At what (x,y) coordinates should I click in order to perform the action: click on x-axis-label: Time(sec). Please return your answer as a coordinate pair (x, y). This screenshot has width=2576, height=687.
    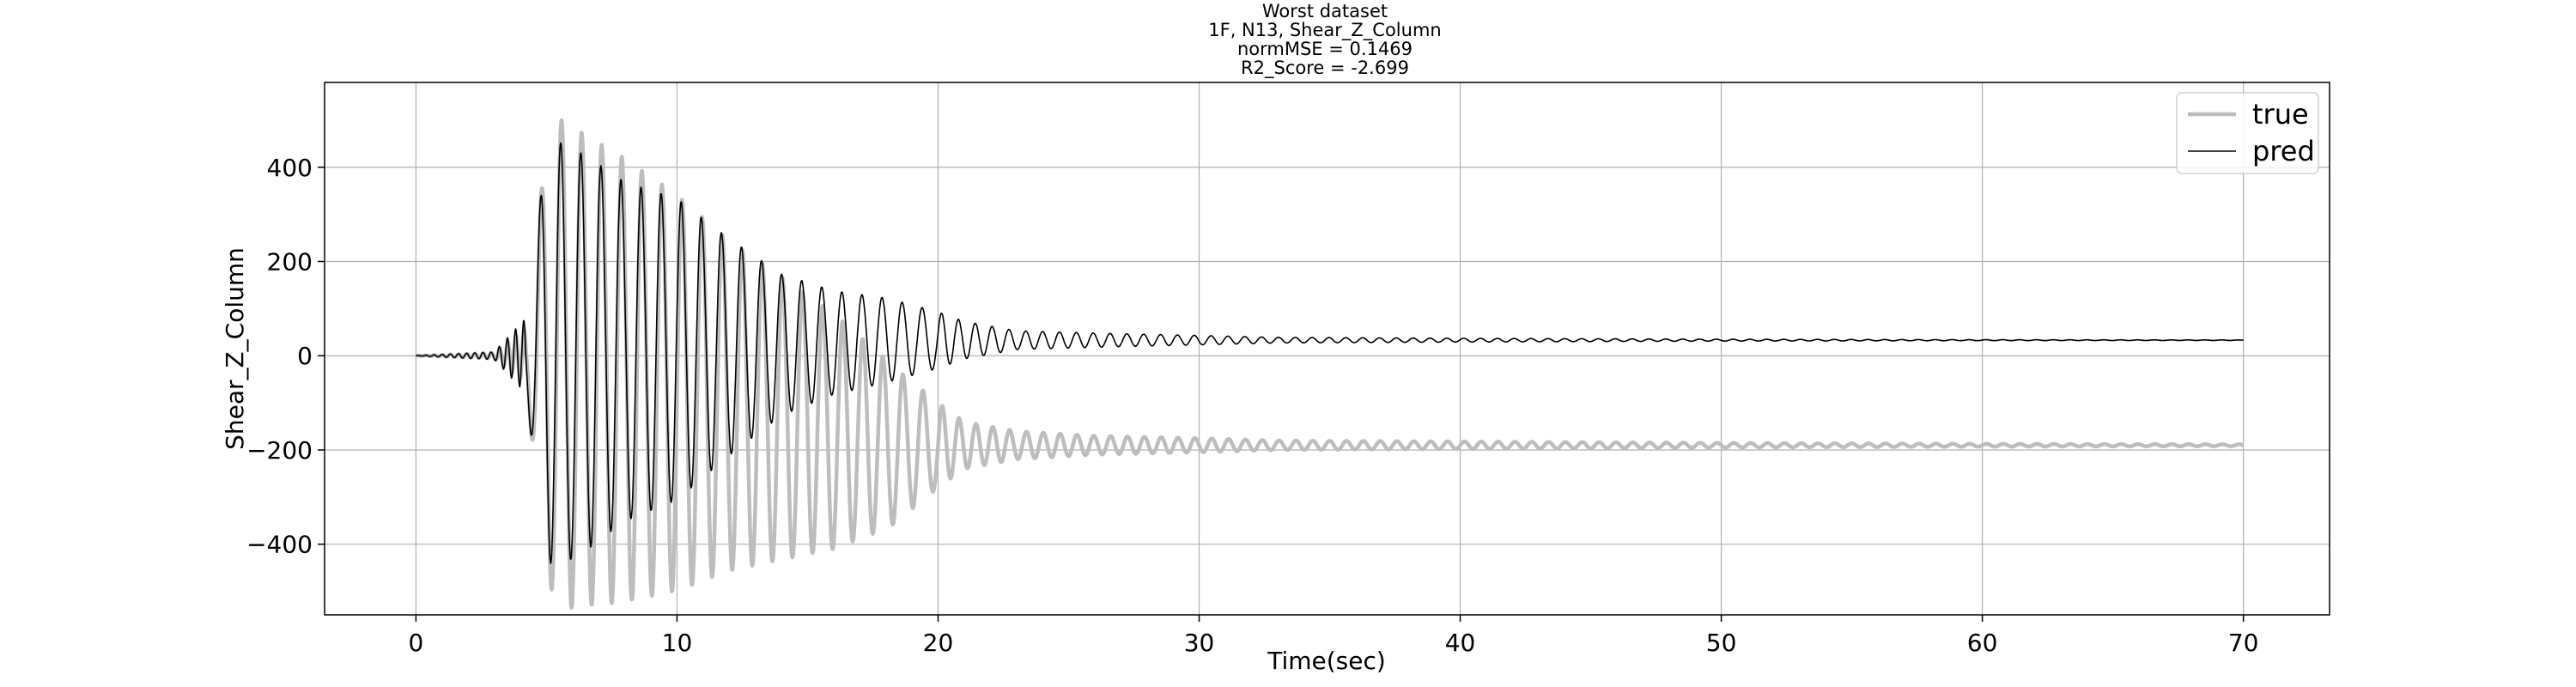
    Looking at the image, I should click on (1327, 661).